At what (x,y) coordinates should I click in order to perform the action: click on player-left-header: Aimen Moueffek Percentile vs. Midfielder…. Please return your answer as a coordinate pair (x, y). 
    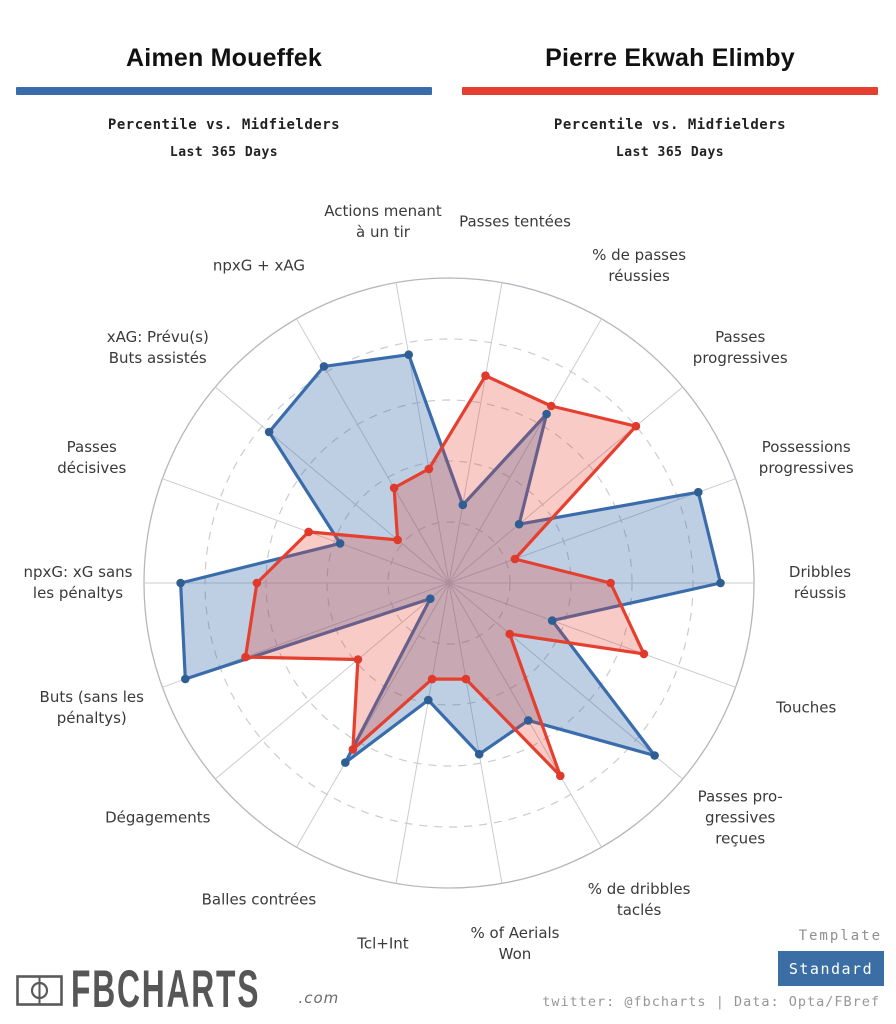
    Looking at the image, I should click on (224, 80).